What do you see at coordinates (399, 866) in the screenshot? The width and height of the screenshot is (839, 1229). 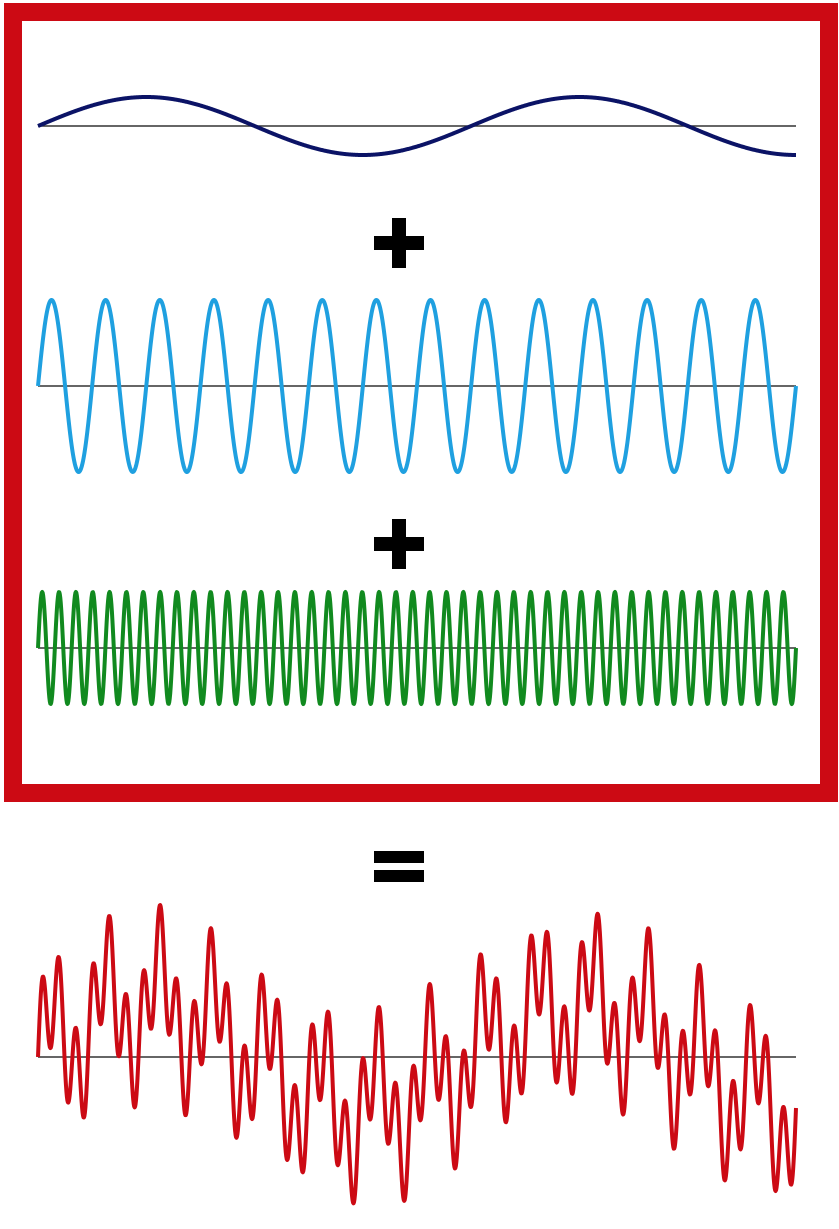 I see `equals-icon` at bounding box center [399, 866].